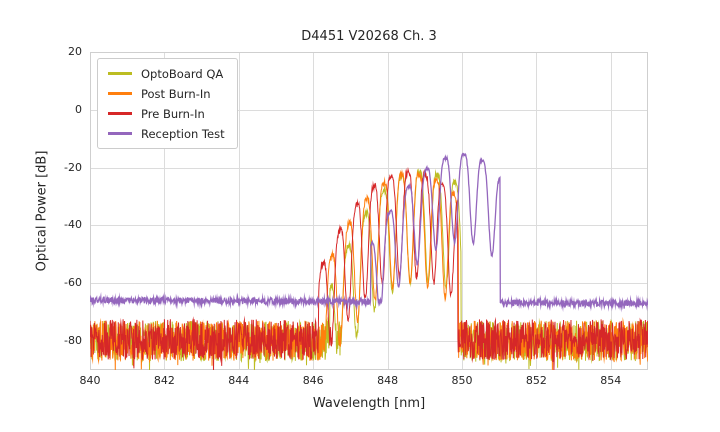 This screenshot has width=720, height=432. Describe the element at coordinates (90, 380) in the screenshot. I see `x-tick-label: 840` at that location.